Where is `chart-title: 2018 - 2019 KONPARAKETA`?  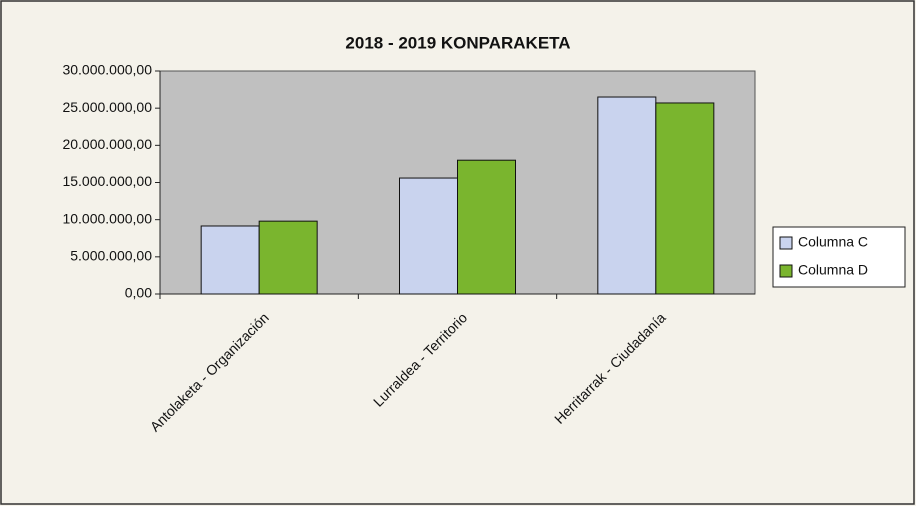
chart-title: 2018 - 2019 KONPARAKETA is located at coordinates (457, 42).